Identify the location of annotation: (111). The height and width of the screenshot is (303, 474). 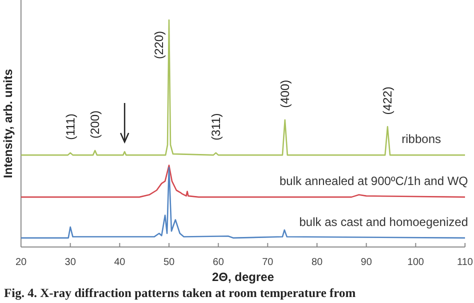
(70, 127).